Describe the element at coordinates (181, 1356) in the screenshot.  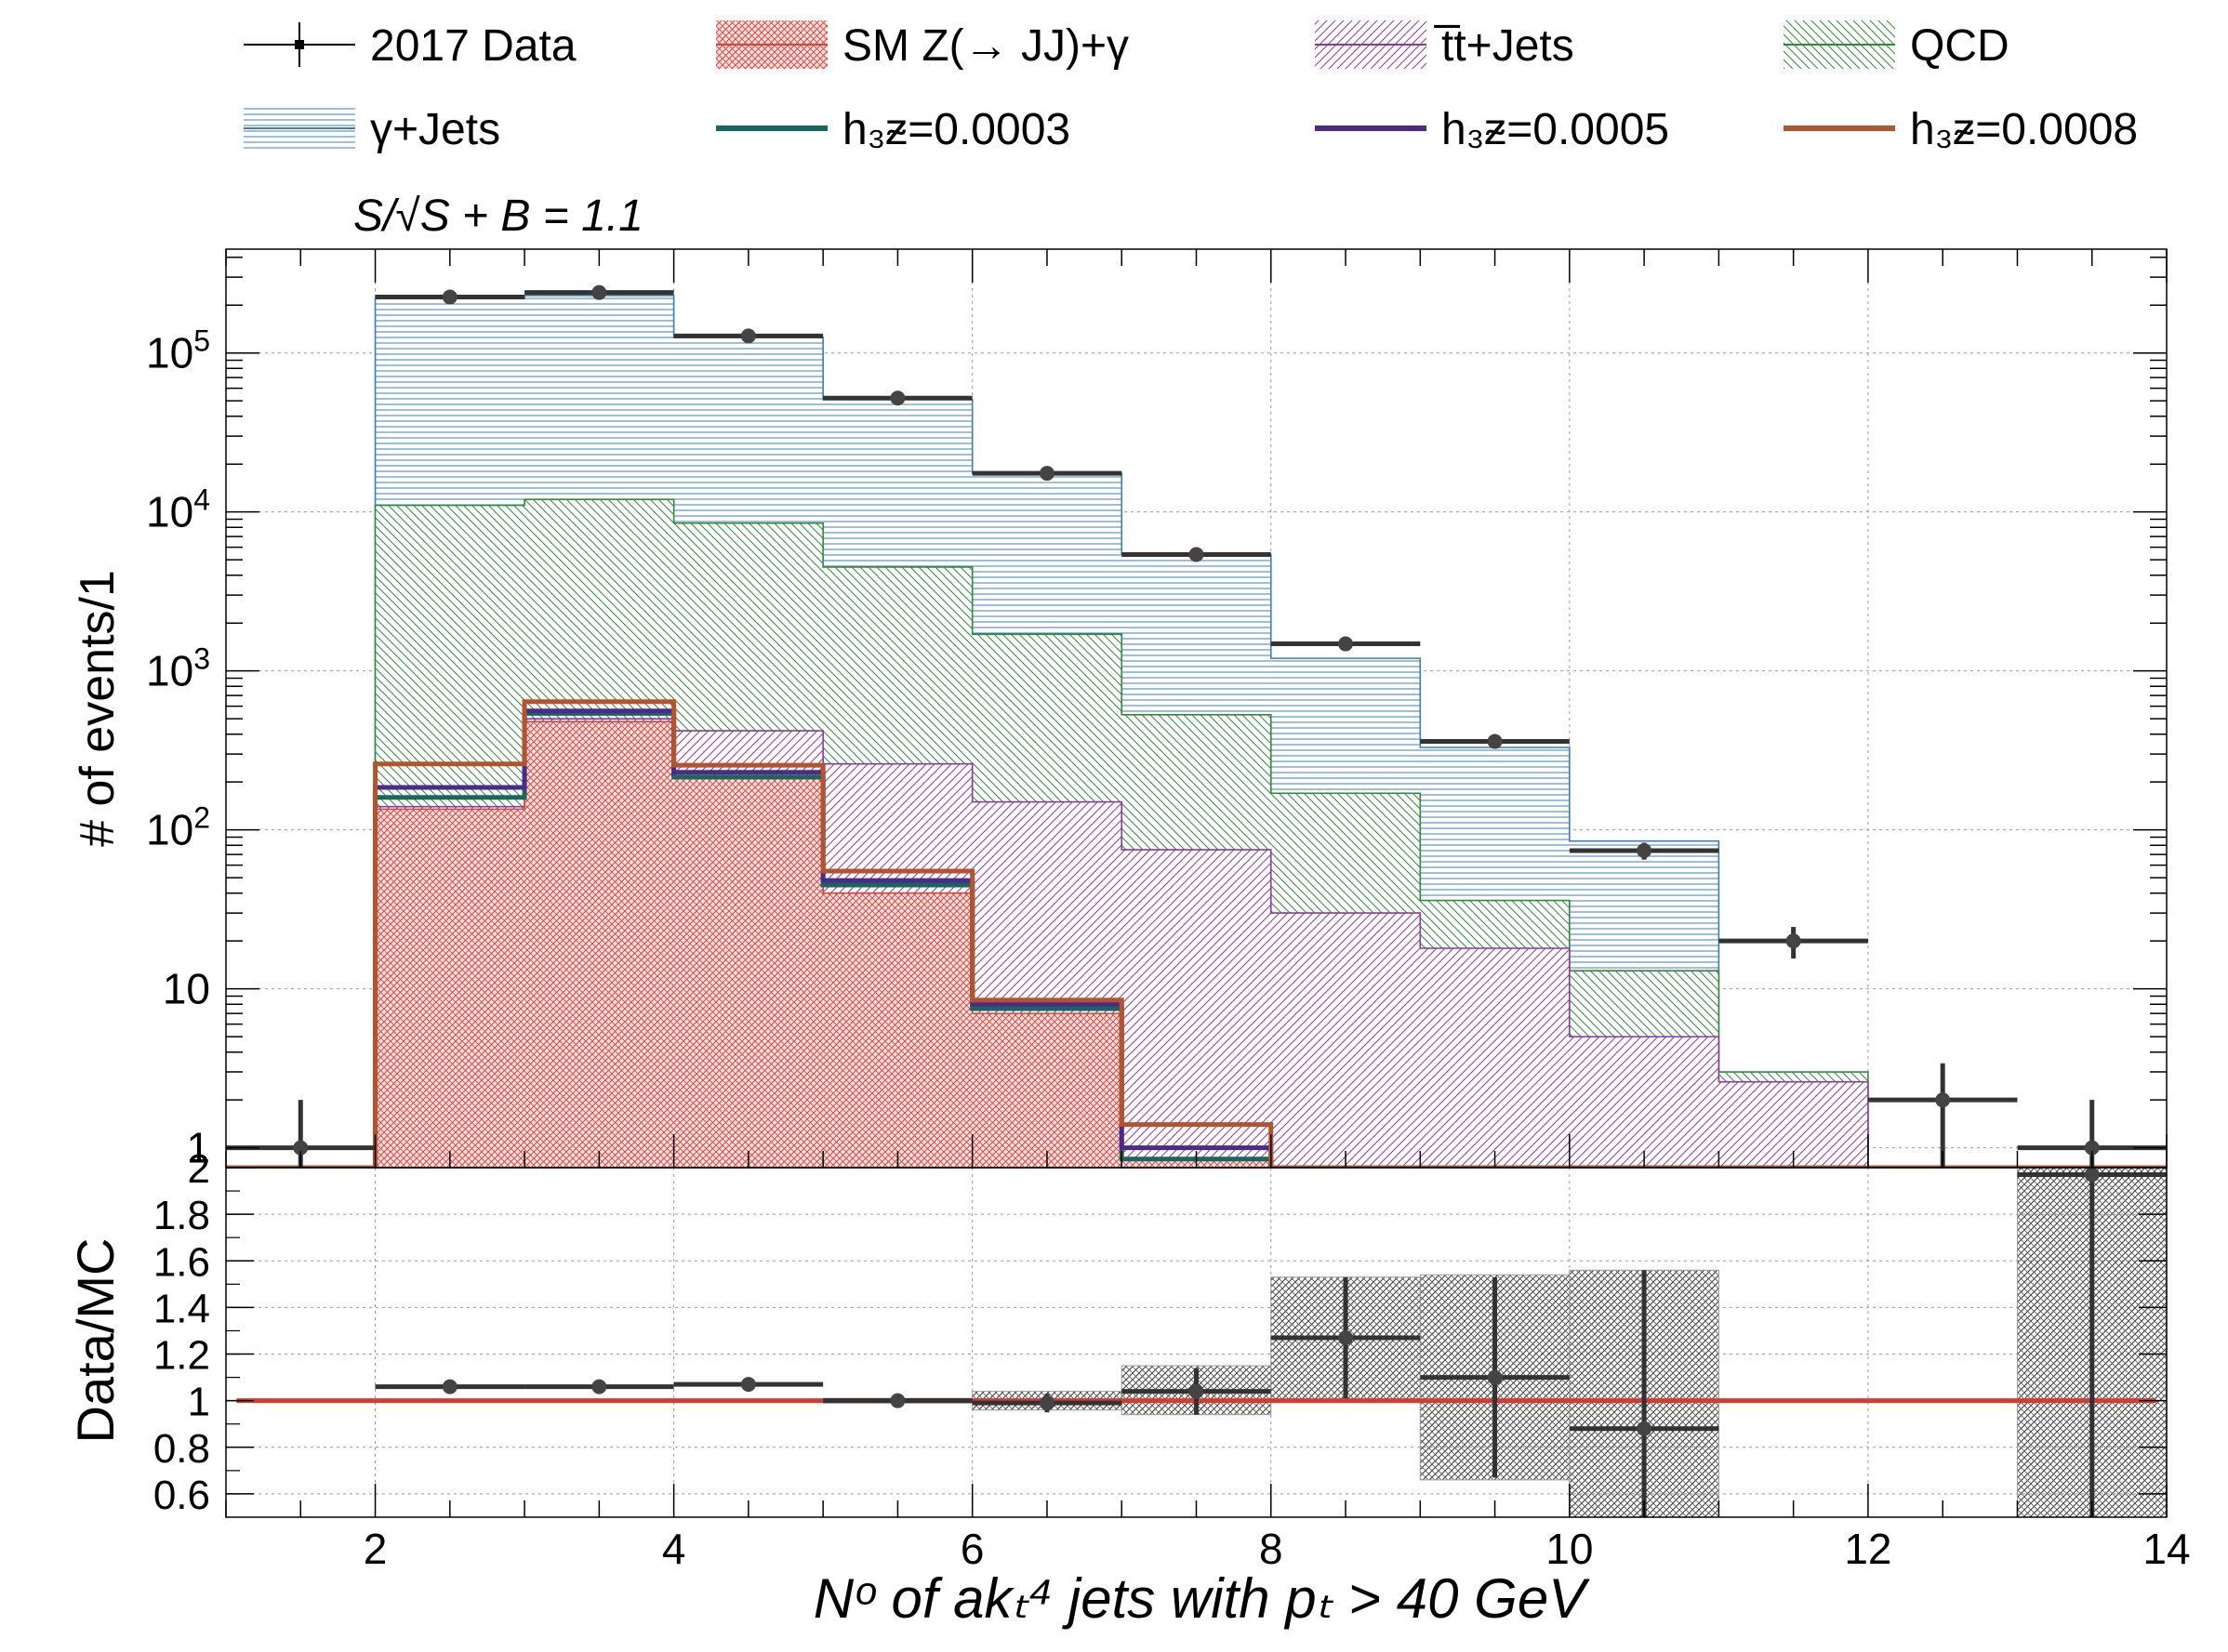
I see `ratio-y-tick-label: 1.2` at that location.